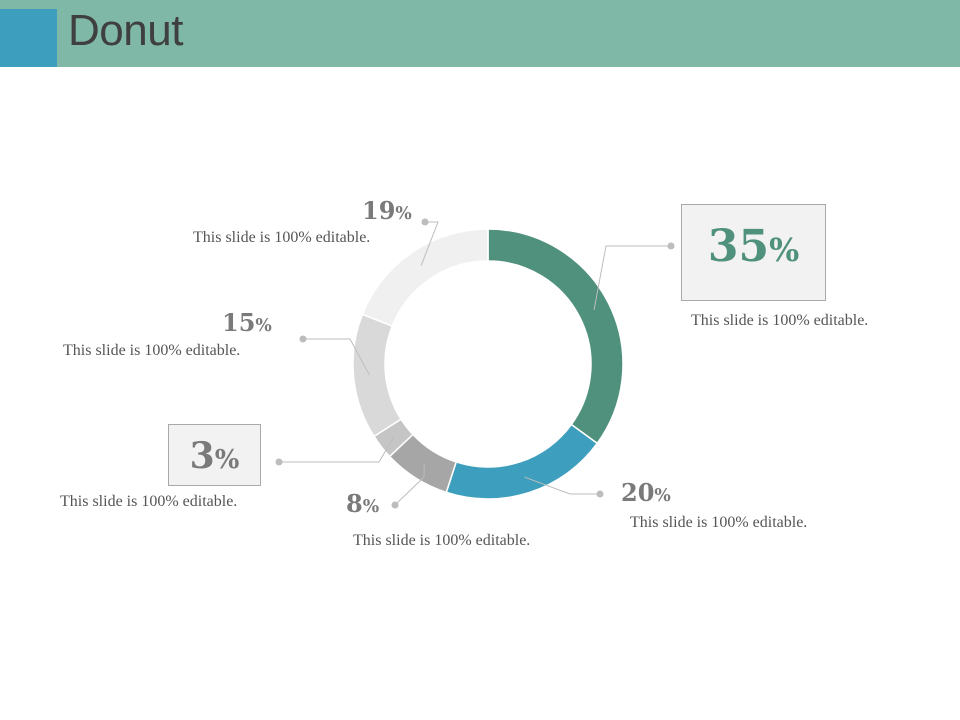  I want to click on label-value-0: 35%, so click(753, 246).